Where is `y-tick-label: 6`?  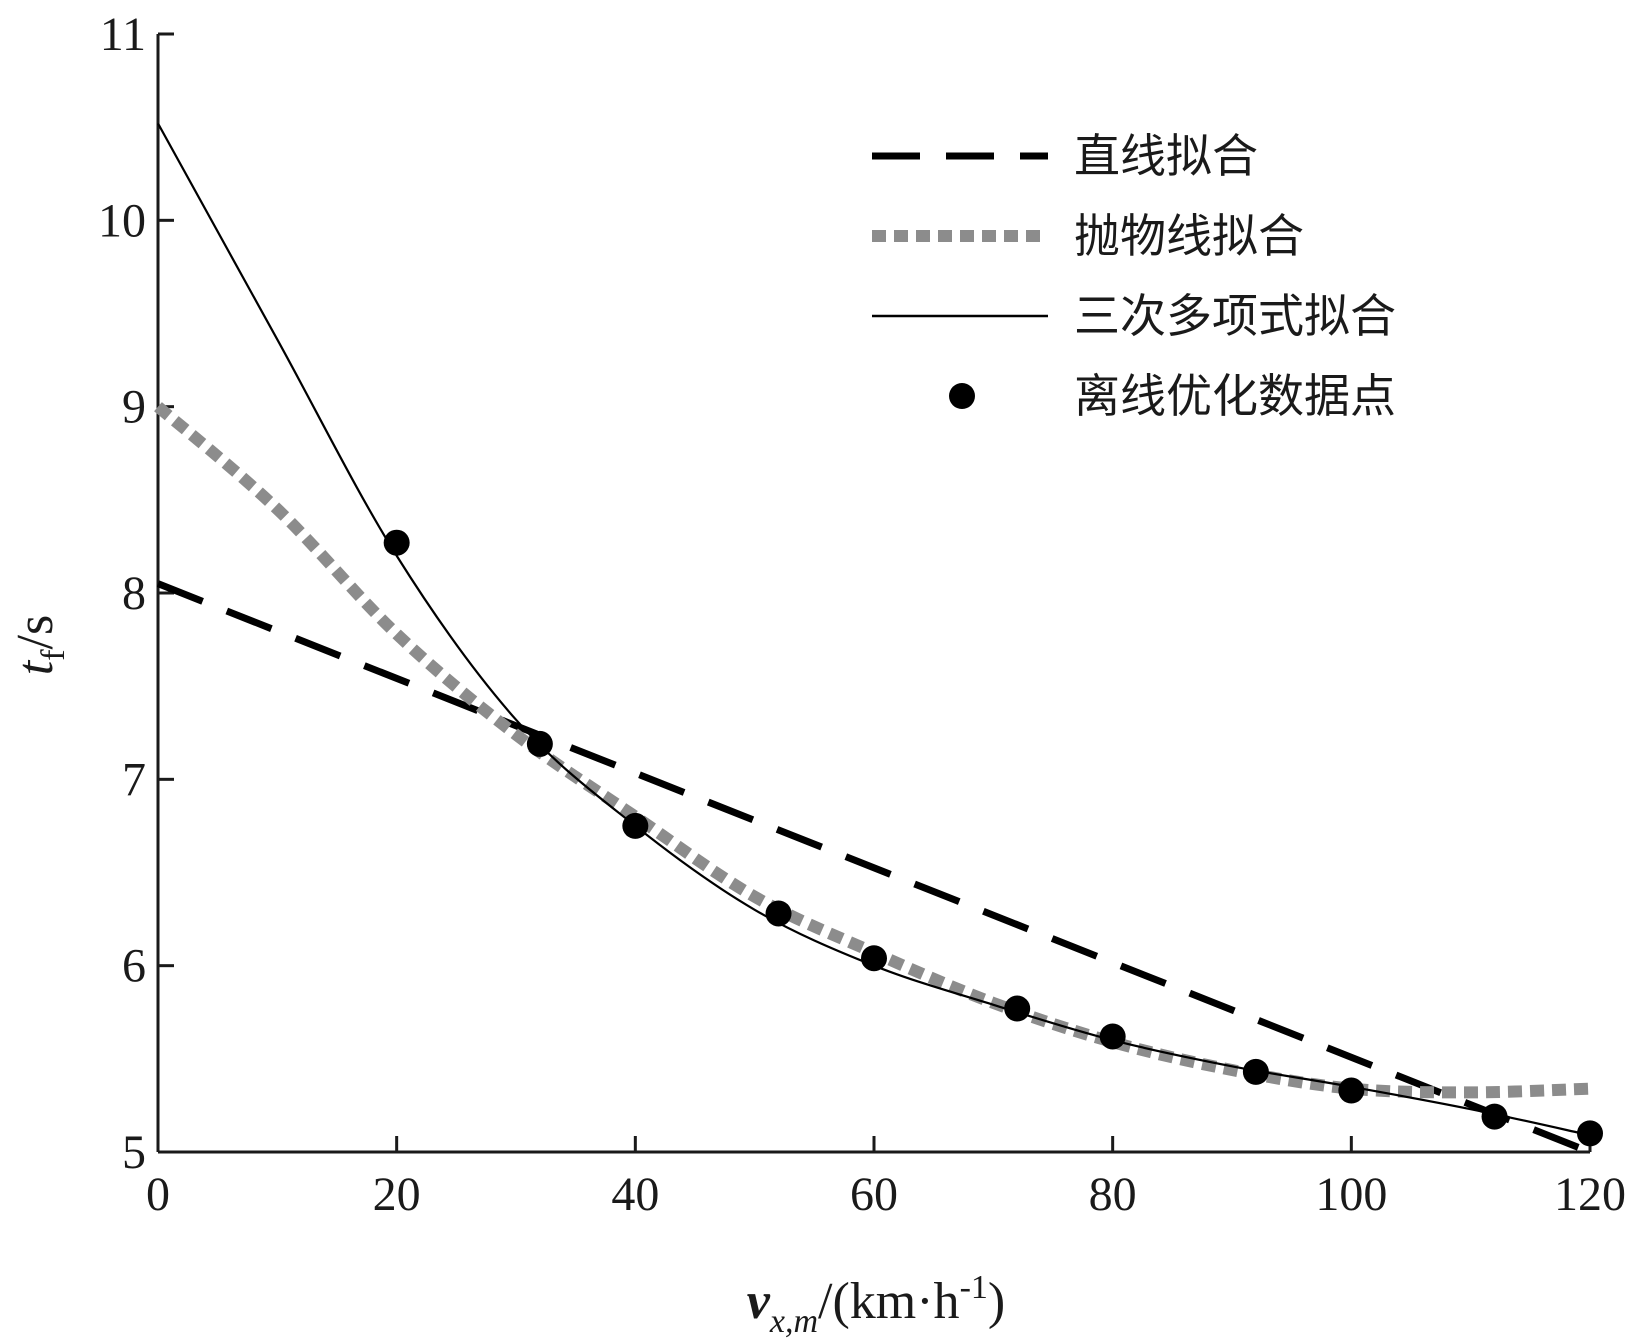 y-tick-label: 6 is located at coordinates (134, 966).